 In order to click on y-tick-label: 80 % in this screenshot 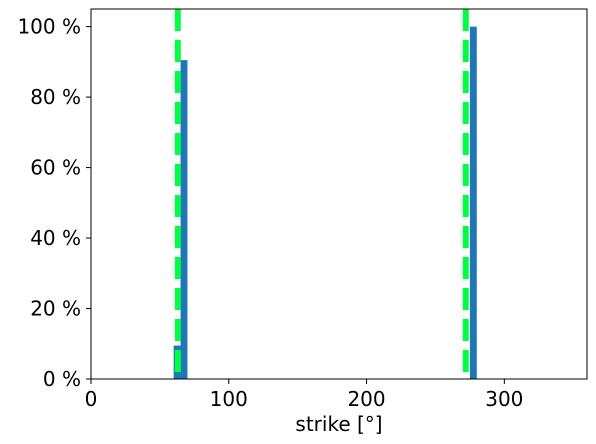, I will do `click(55, 97)`.